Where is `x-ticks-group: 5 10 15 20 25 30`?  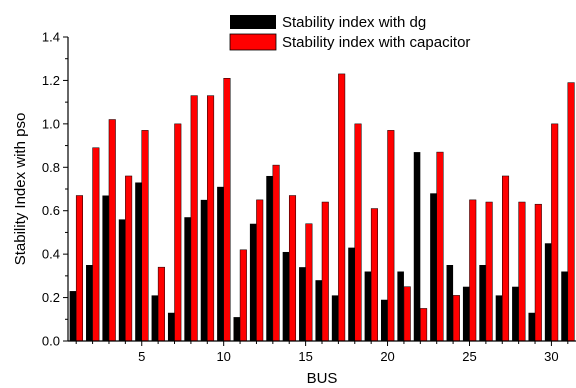
x-ticks-group: 5 10 15 20 25 30 is located at coordinates (322, 352).